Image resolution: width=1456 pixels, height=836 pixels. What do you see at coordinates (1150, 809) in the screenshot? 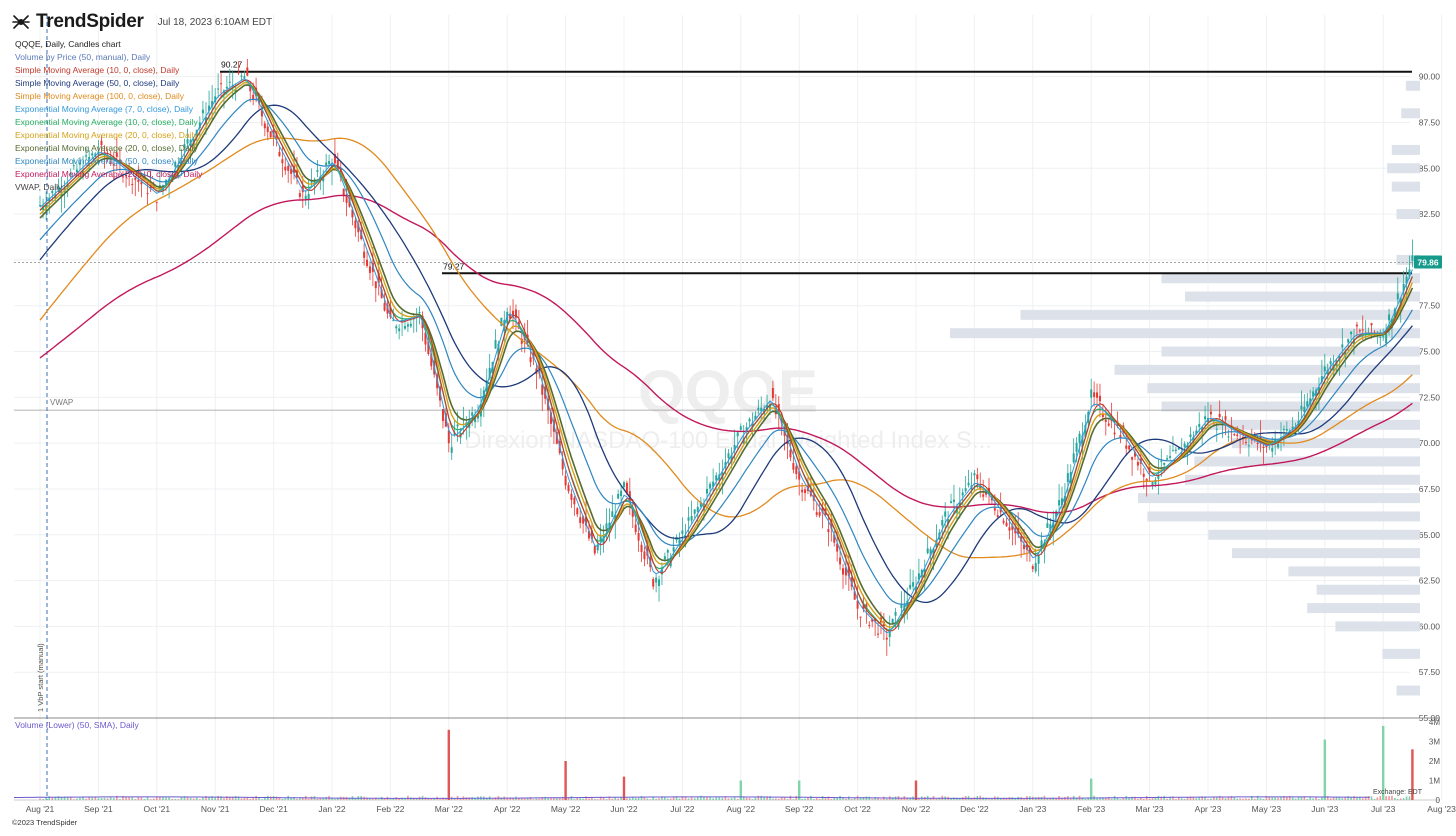
I see `x-tick-label: Mar '23` at bounding box center [1150, 809].